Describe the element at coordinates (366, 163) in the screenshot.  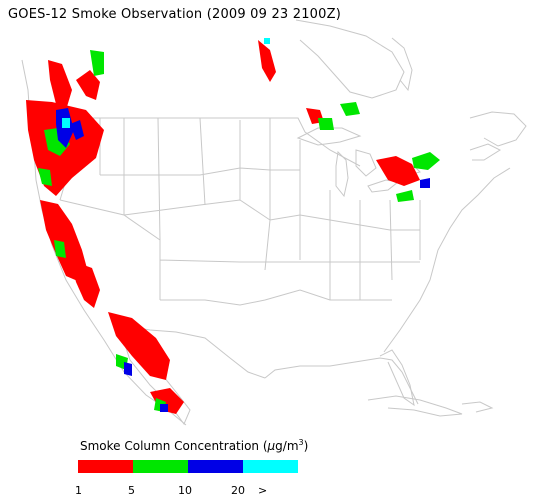
I see `lake-huron` at that location.